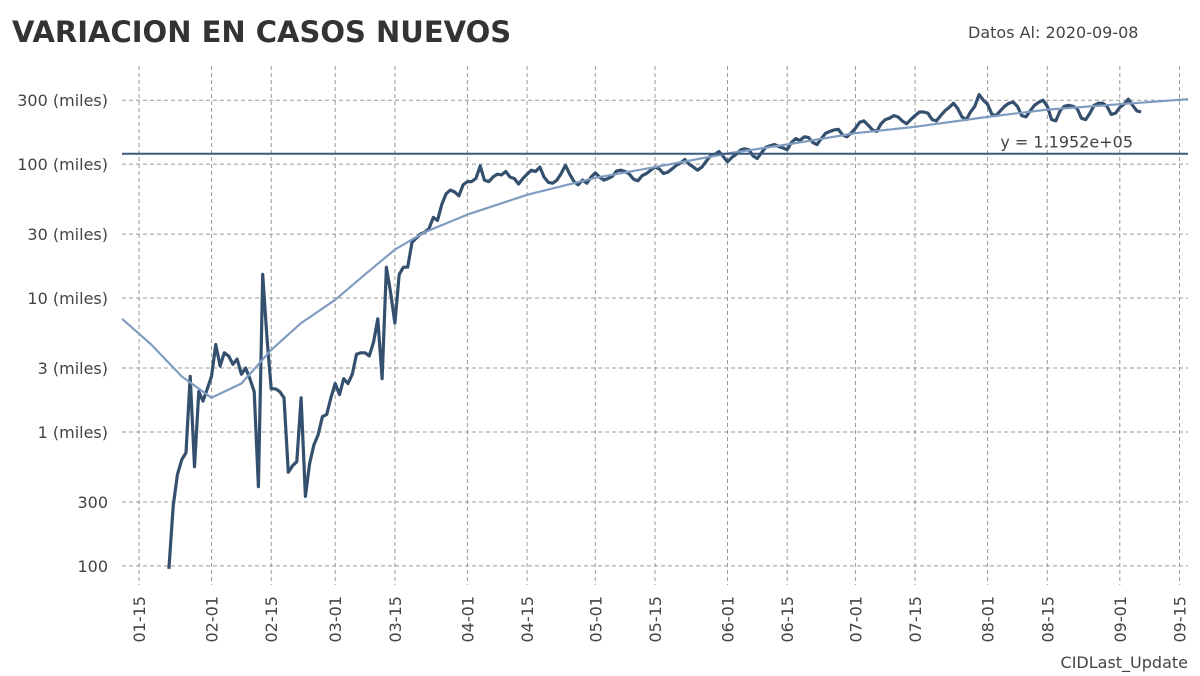 This screenshot has height=676, width=1200. What do you see at coordinates (395, 619) in the screenshot?
I see `x-tick-label: 03-15` at bounding box center [395, 619].